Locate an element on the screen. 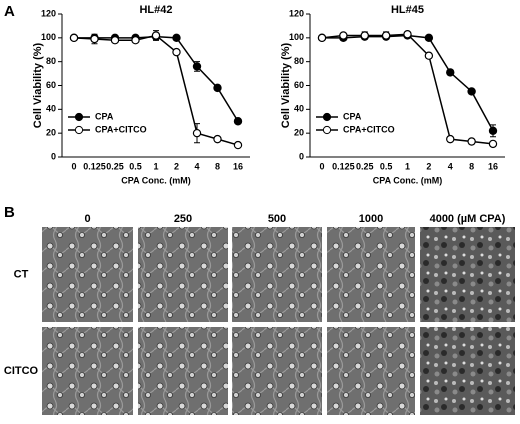 The image size is (520, 424). column-label: 1000 is located at coordinates (371, 219).